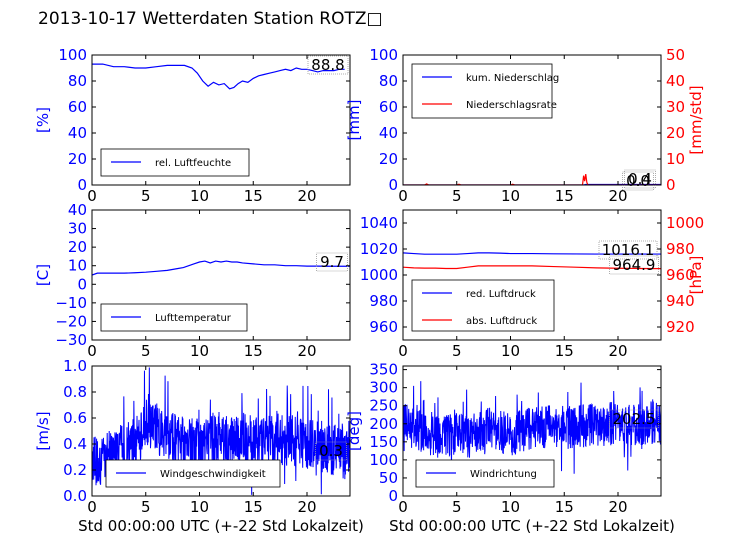  What do you see at coordinates (512, 78) in the screenshot?
I see `legend-entry: kum. Niederschlag` at bounding box center [512, 78].